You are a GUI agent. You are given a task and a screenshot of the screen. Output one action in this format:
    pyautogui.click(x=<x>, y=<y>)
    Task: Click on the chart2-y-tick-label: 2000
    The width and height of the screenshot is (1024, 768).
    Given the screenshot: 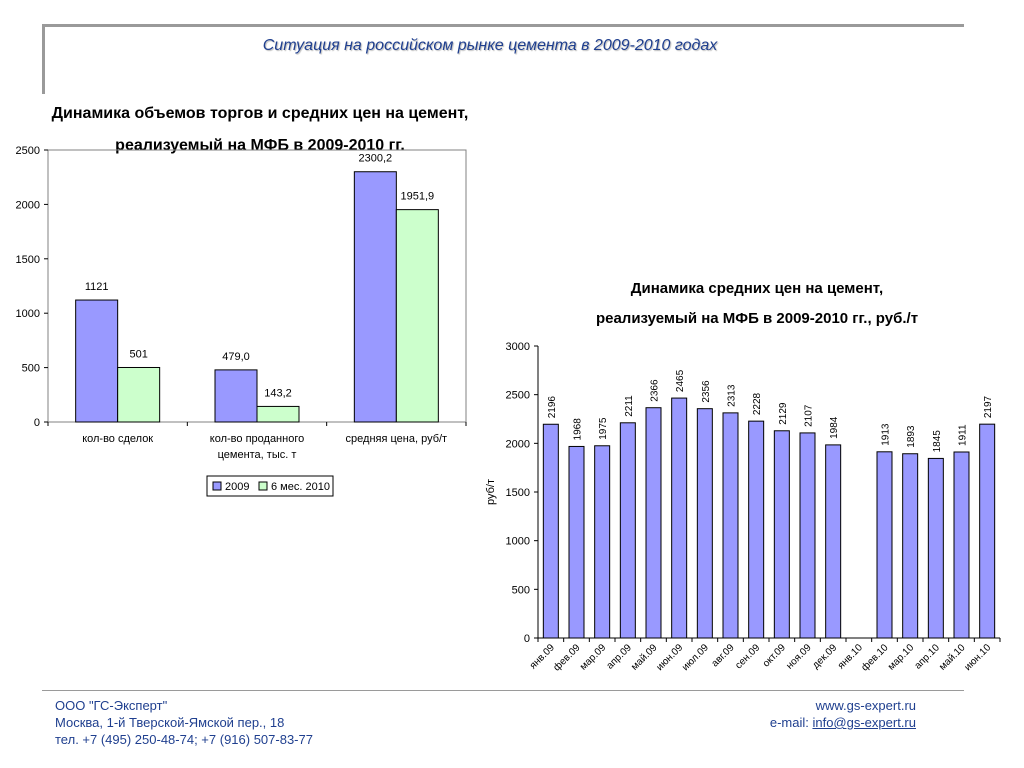 What is the action you would take?
    pyautogui.click(x=518, y=444)
    